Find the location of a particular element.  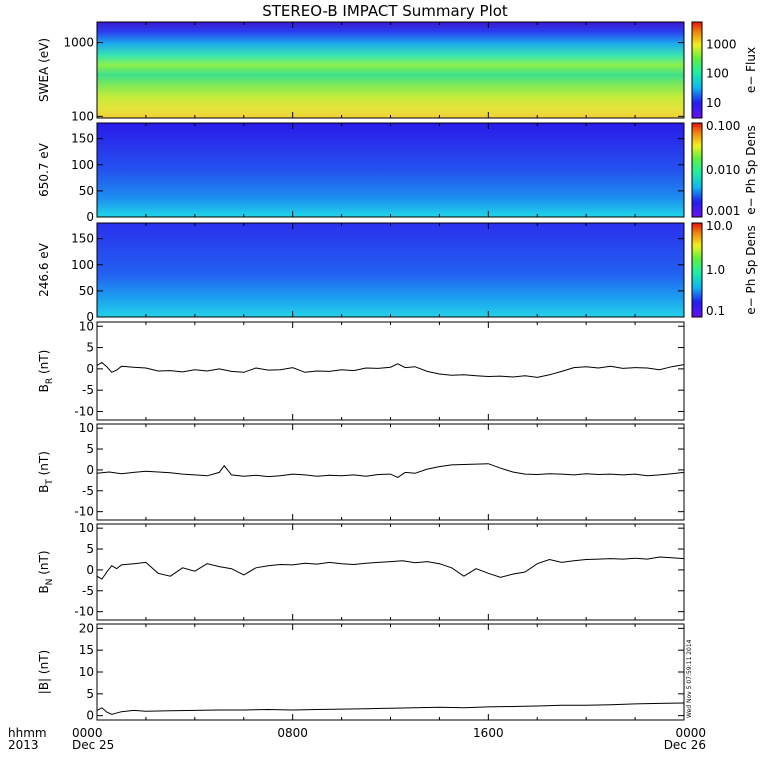

panel-4: -10 -5 0 5 10 BR (nT) is located at coordinates (361, 370).